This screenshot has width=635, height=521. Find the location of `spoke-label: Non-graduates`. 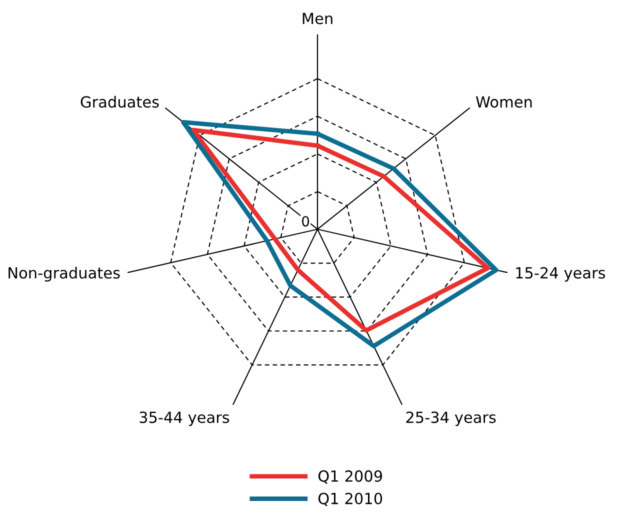

spoke-label: Non-graduates is located at coordinates (64, 274).